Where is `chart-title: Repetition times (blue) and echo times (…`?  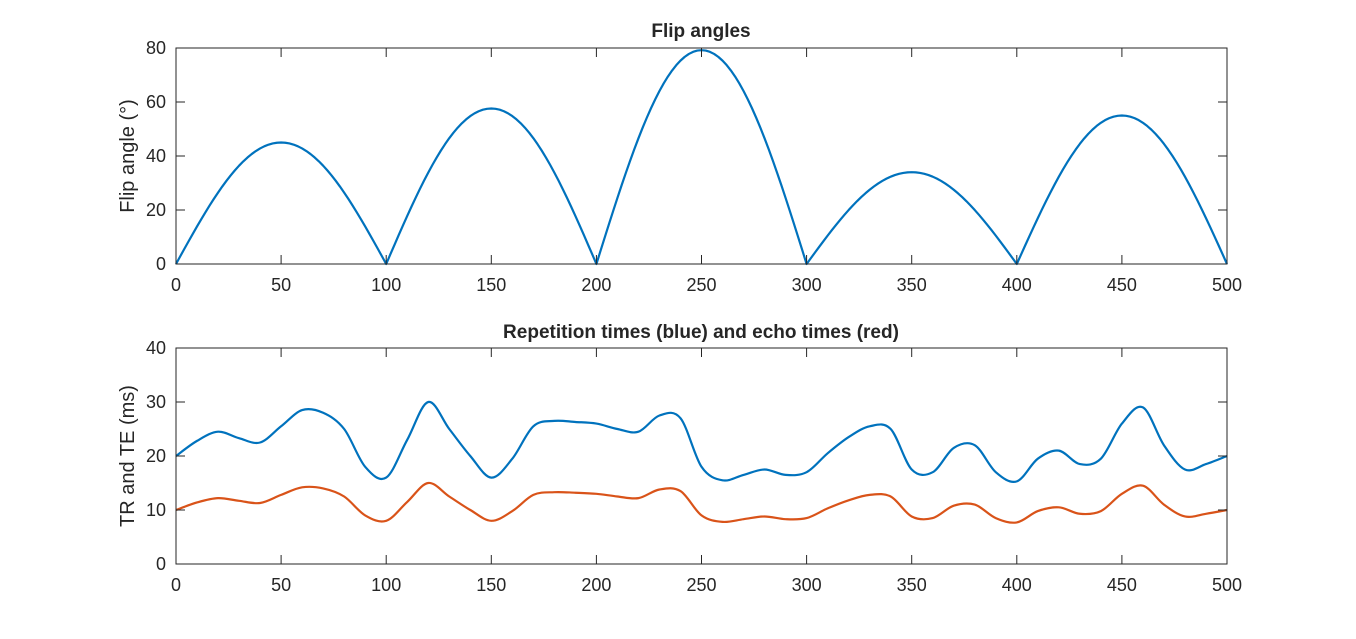
chart-title: Repetition times (blue) and echo times (… is located at coordinates (701, 332).